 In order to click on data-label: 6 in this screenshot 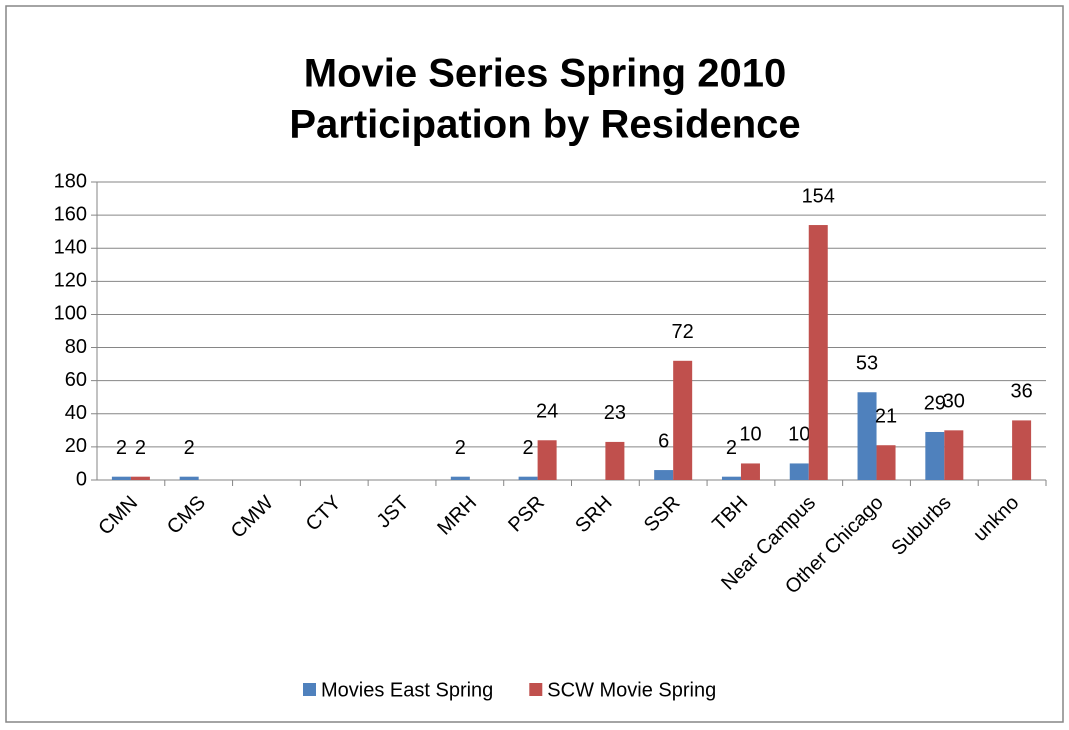, I will do `click(663, 441)`.